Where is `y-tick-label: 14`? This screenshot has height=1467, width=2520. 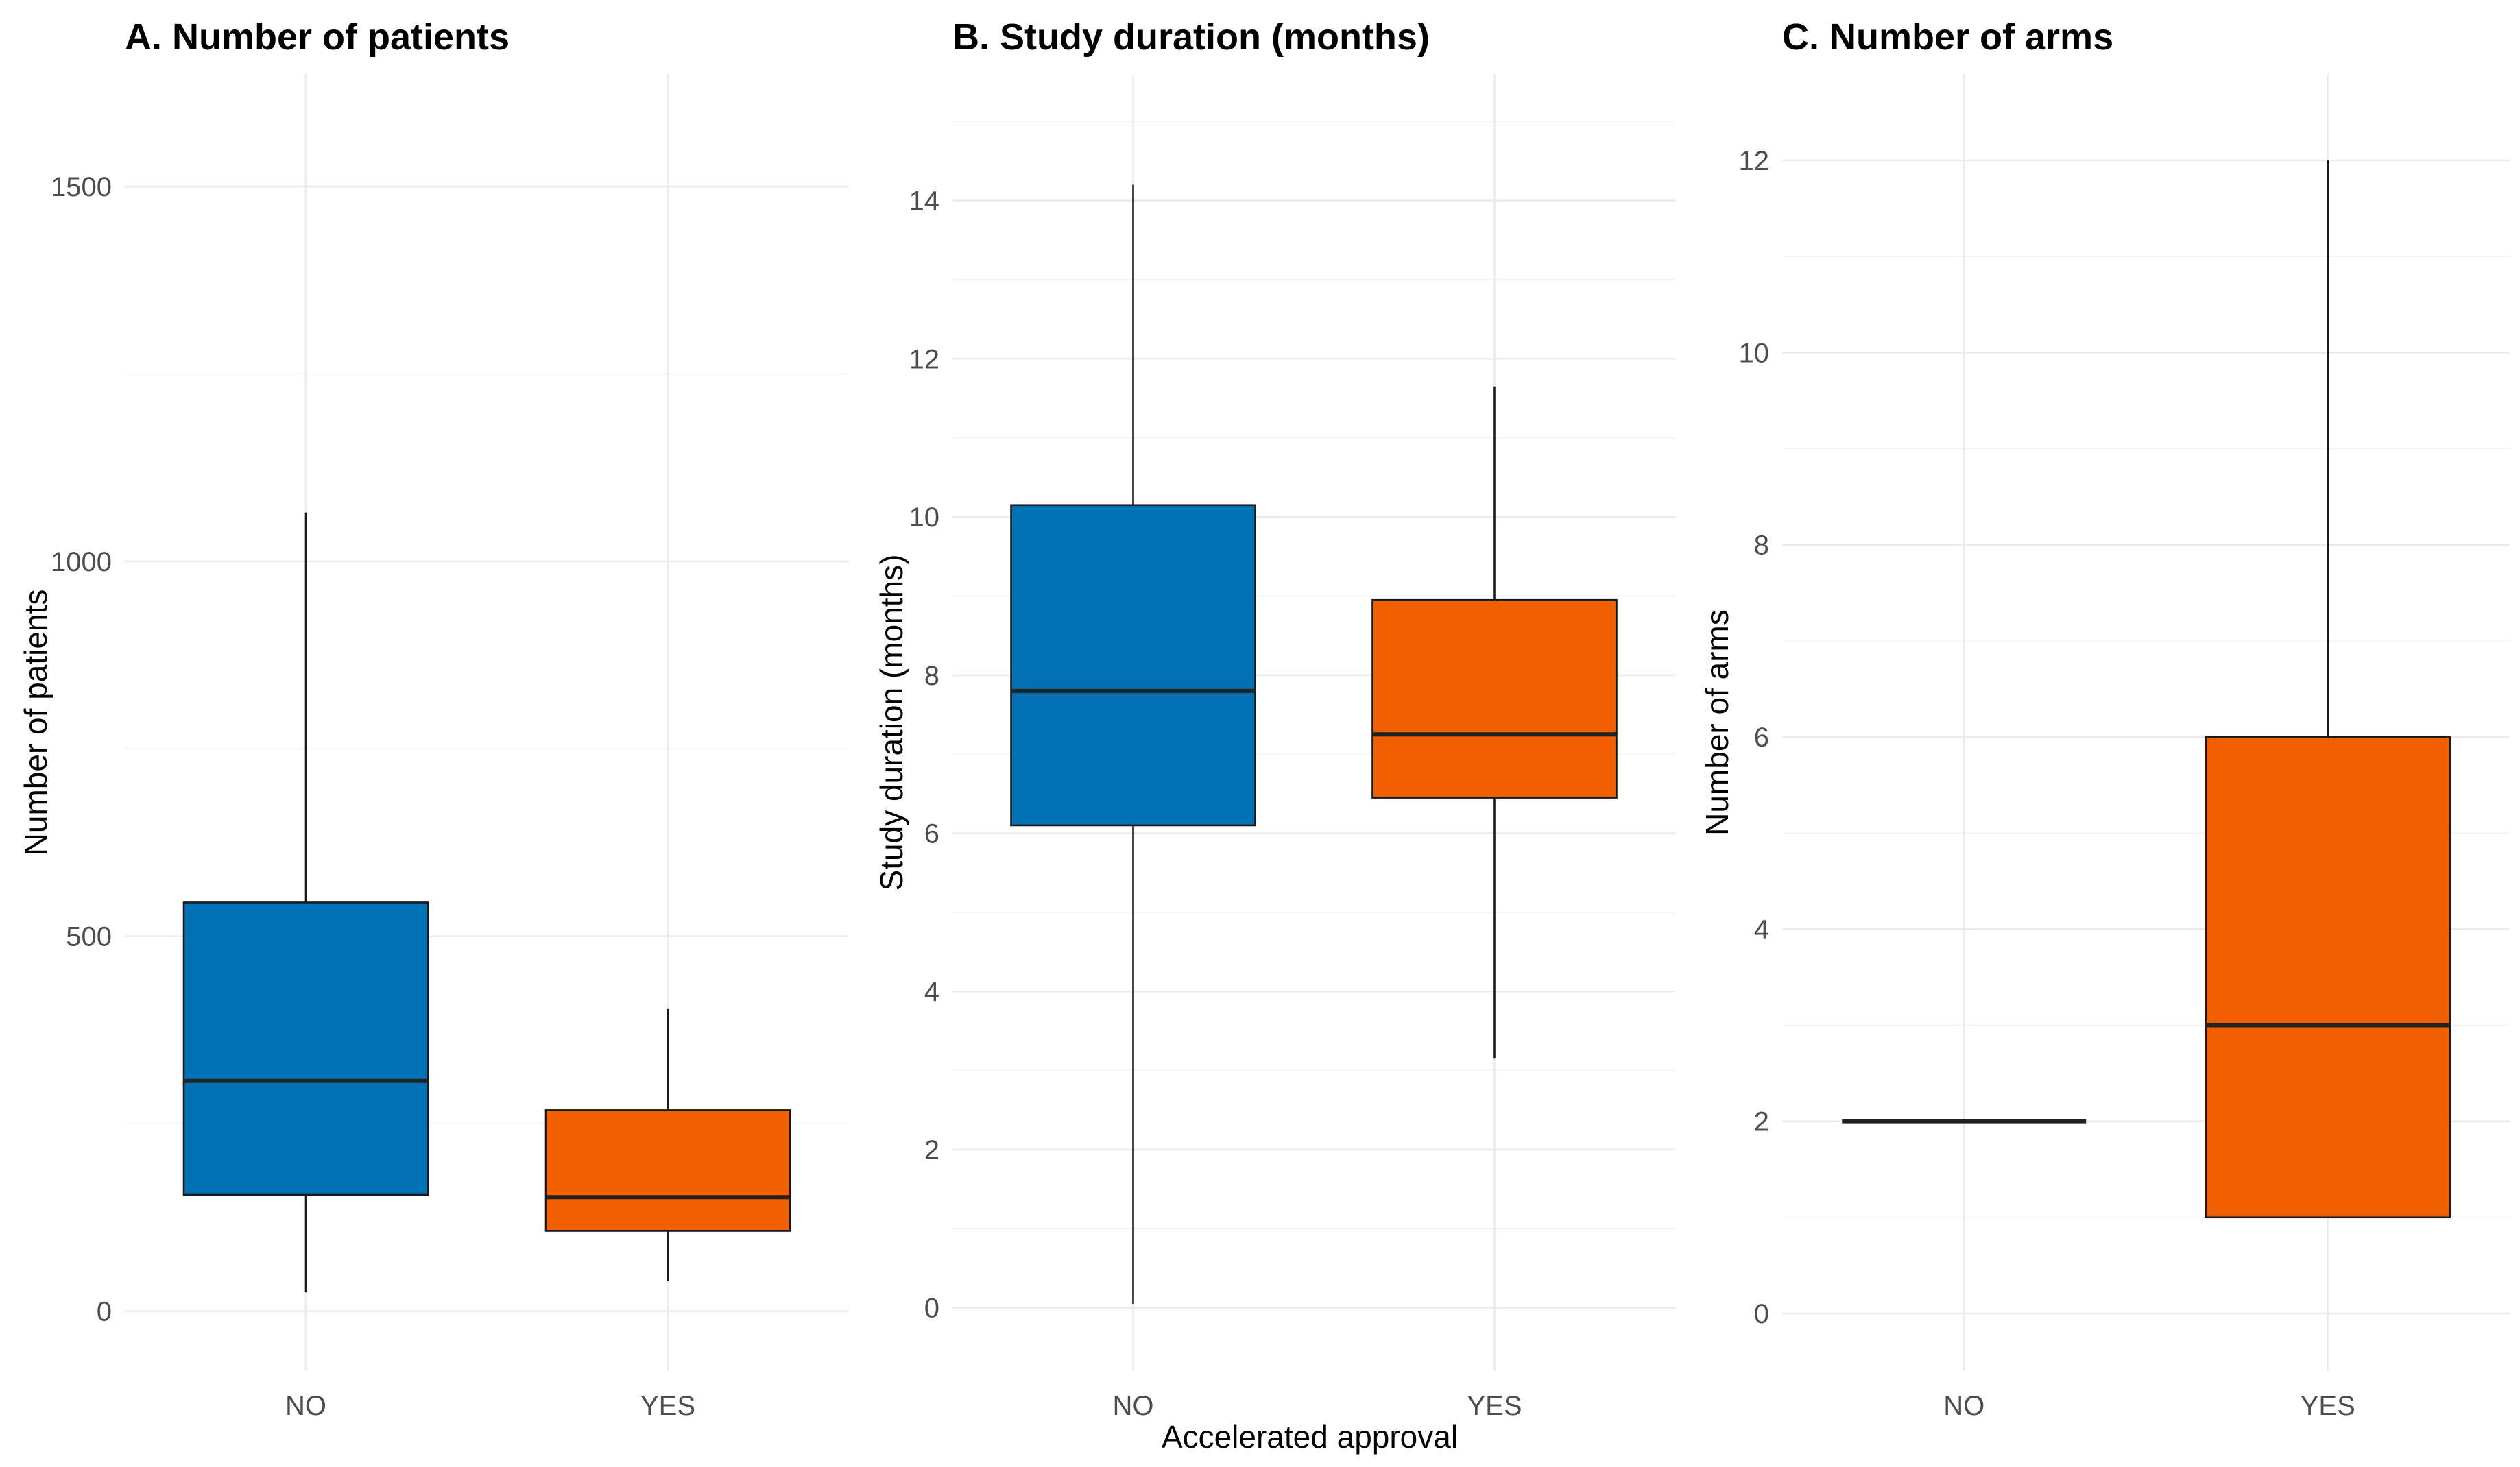 y-tick-label: 14 is located at coordinates (924, 201).